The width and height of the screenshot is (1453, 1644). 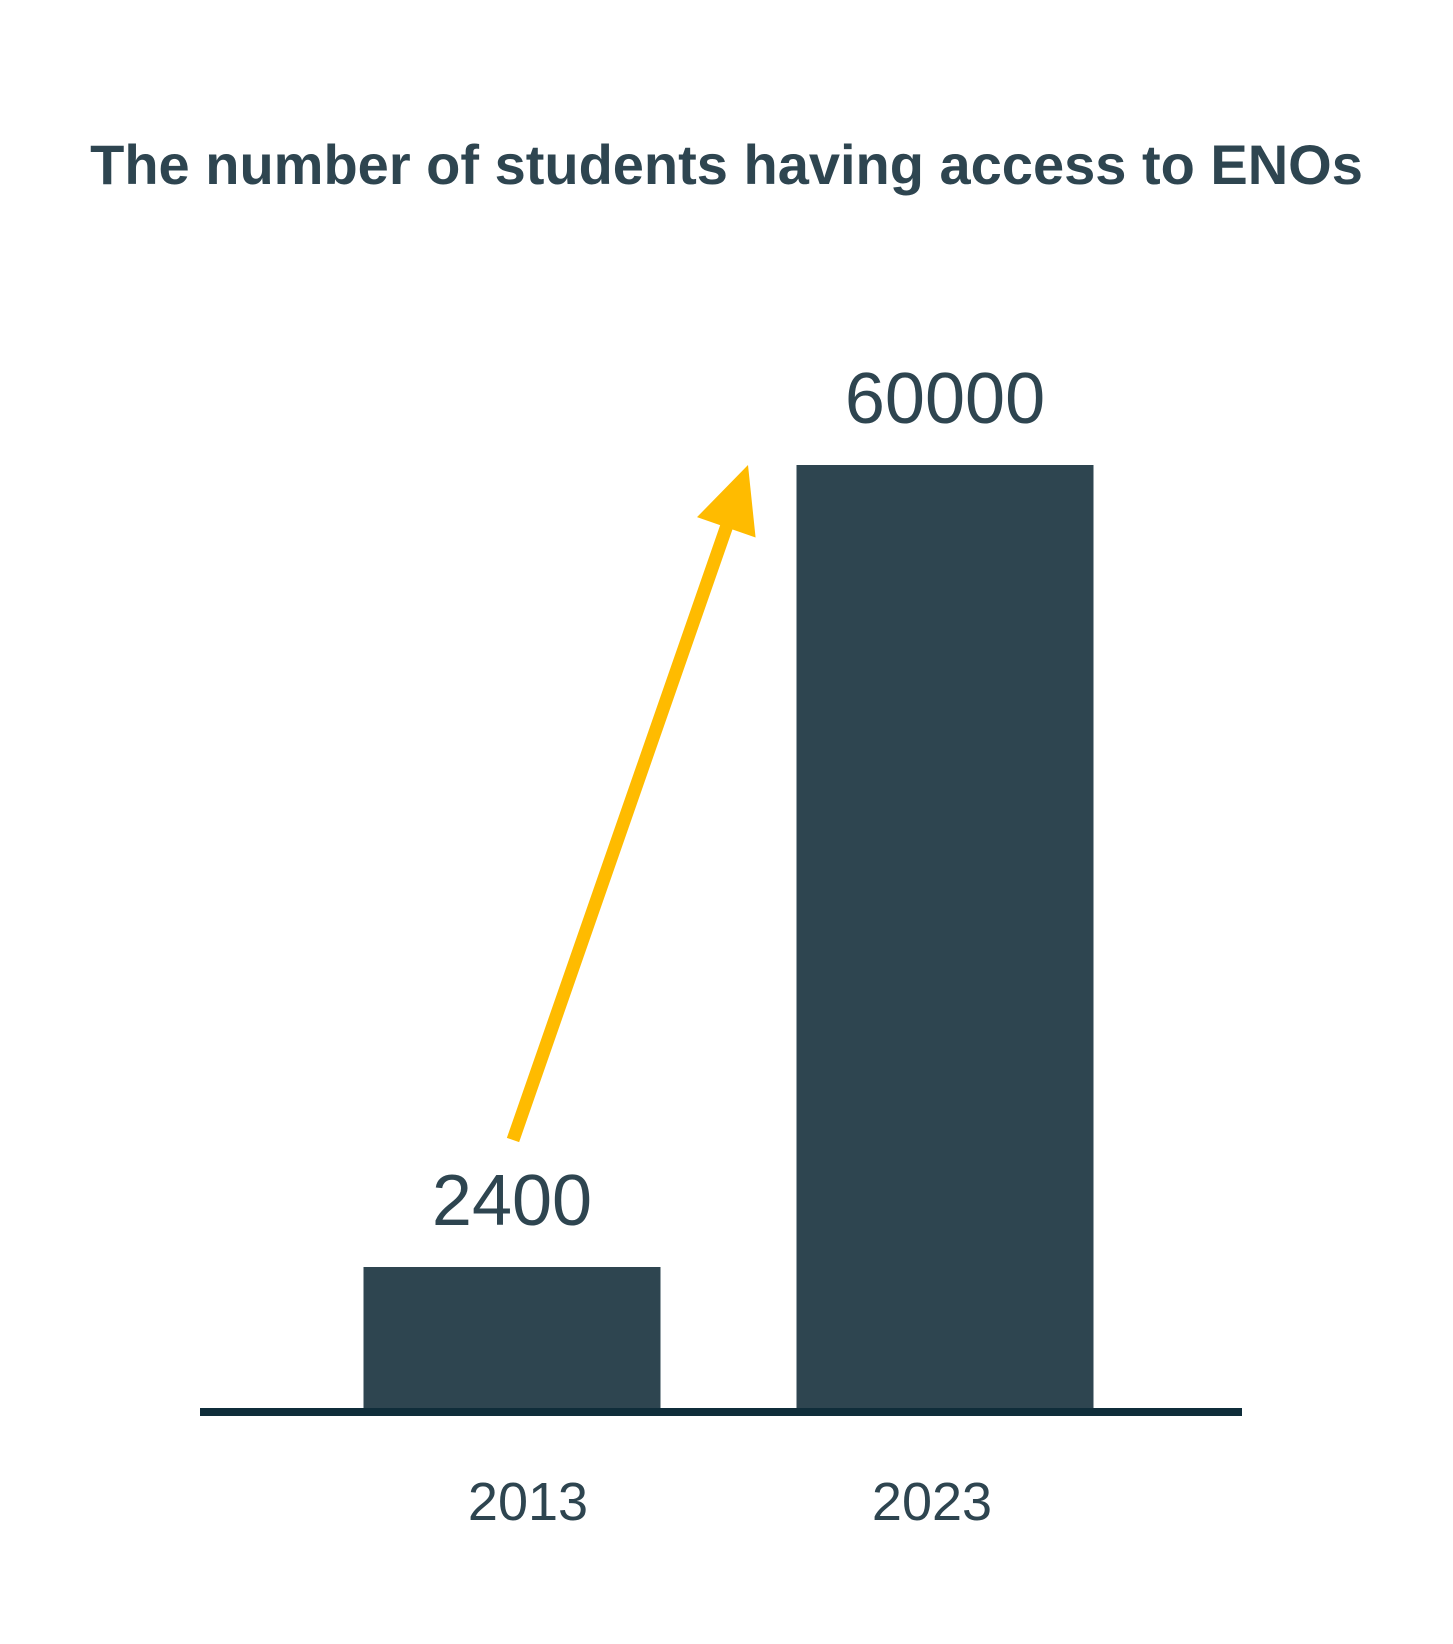 What do you see at coordinates (512, 1339) in the screenshot?
I see `bar-2013` at bounding box center [512, 1339].